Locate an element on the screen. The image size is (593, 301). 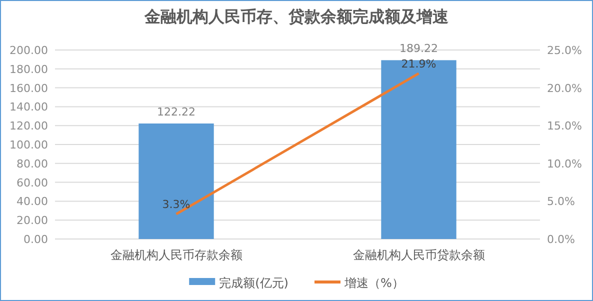
y2-tick-label: 10.0% is located at coordinates (564, 163).